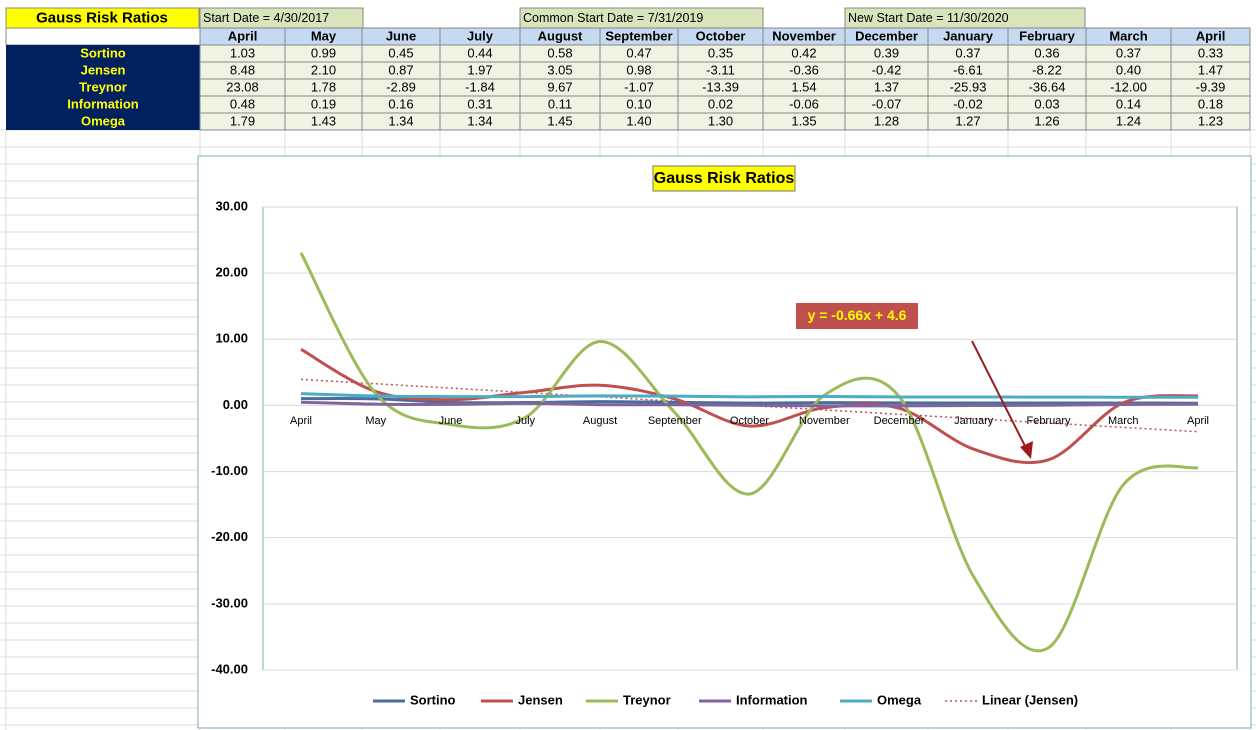  What do you see at coordinates (479, 69) in the screenshot?
I see `cell-value: 1.97` at bounding box center [479, 69].